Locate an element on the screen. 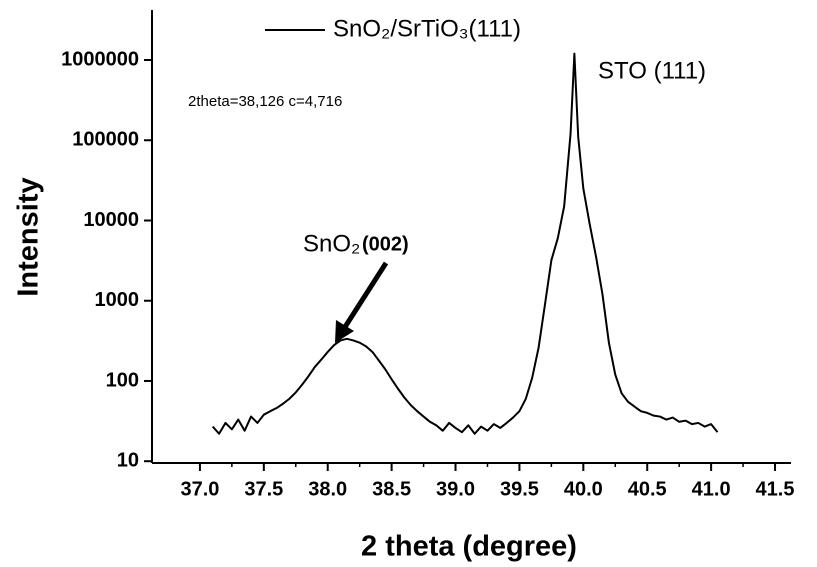 This screenshot has width=817, height=567. y-tick-label: 1000 is located at coordinates (117, 300).